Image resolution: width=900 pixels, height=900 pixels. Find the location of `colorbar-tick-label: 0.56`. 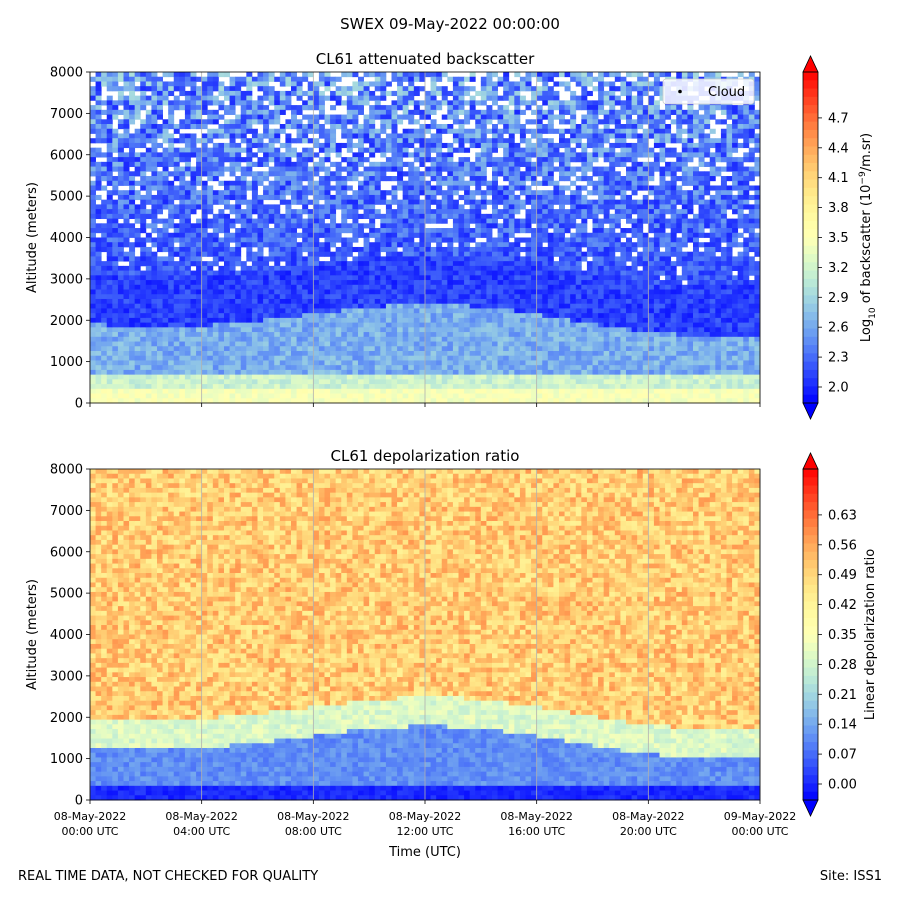

colorbar-tick-label: 0.56 is located at coordinates (842, 545).